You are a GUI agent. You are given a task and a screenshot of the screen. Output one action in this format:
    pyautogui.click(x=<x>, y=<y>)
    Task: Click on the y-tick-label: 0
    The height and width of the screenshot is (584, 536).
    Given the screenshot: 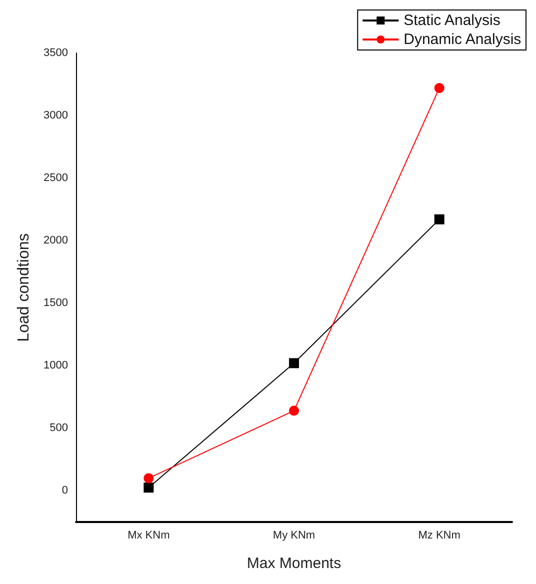 What is the action you would take?
    pyautogui.click(x=65, y=490)
    